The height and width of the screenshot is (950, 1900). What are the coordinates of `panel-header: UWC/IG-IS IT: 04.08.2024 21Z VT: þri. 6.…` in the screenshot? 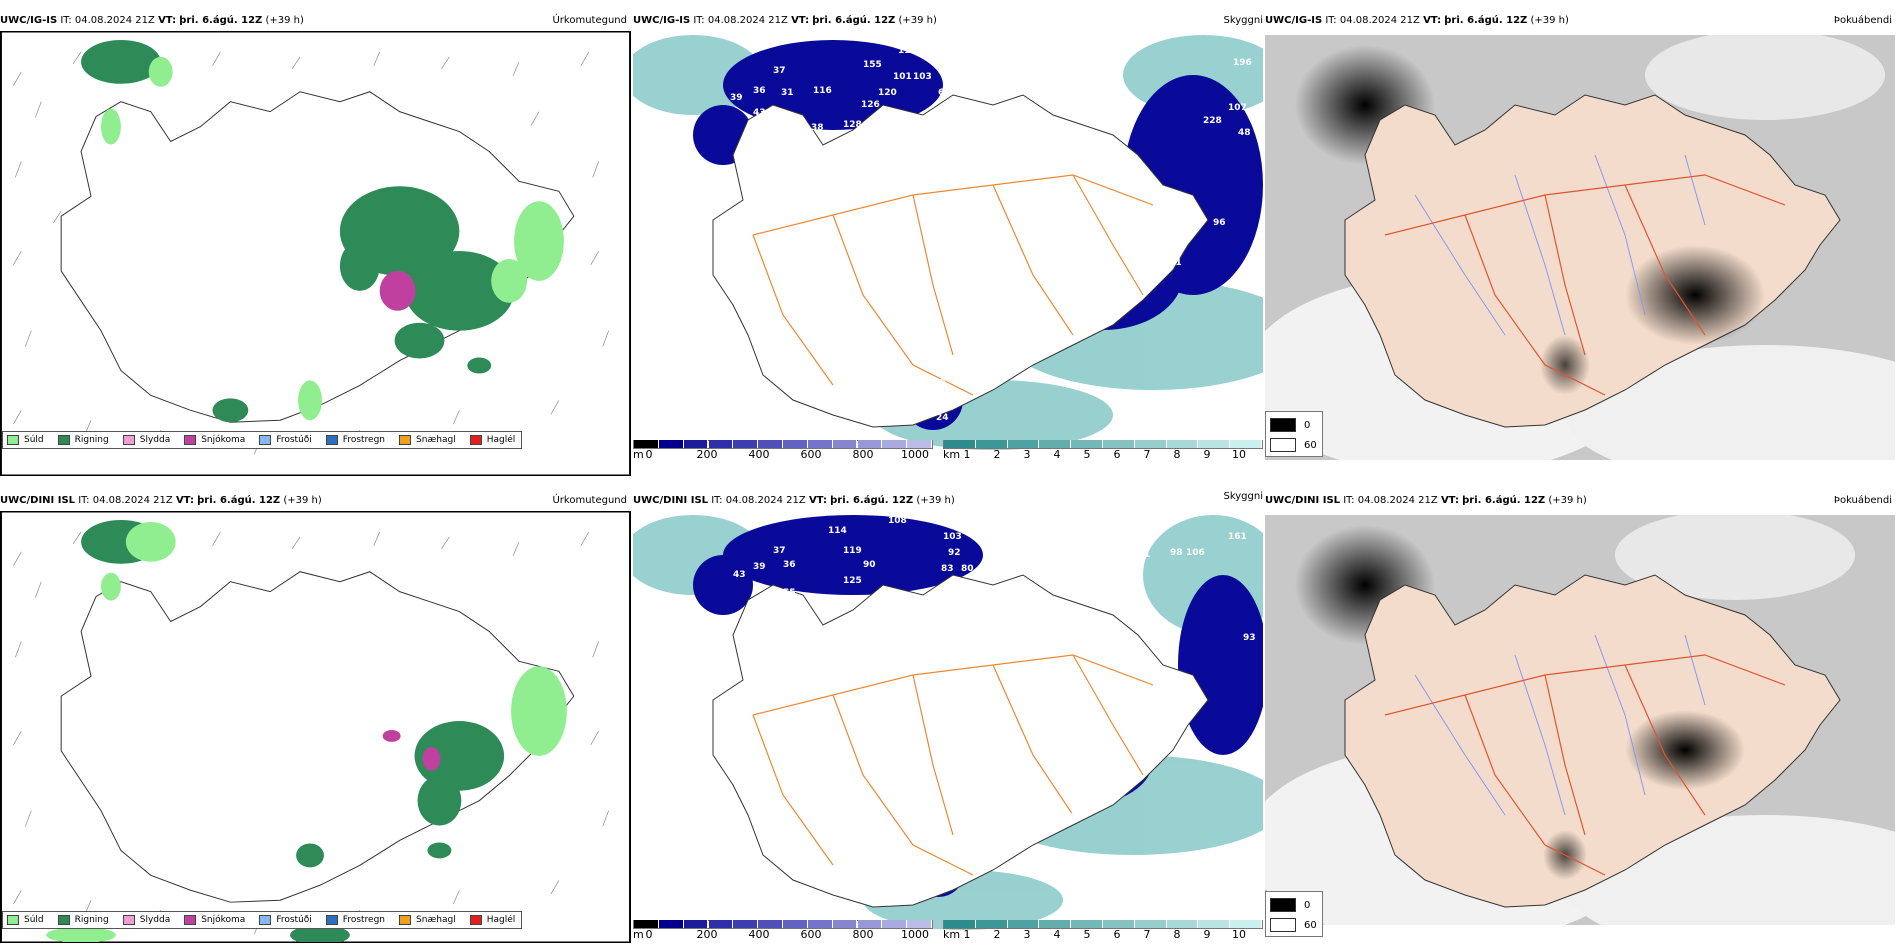 It's located at (152, 20).